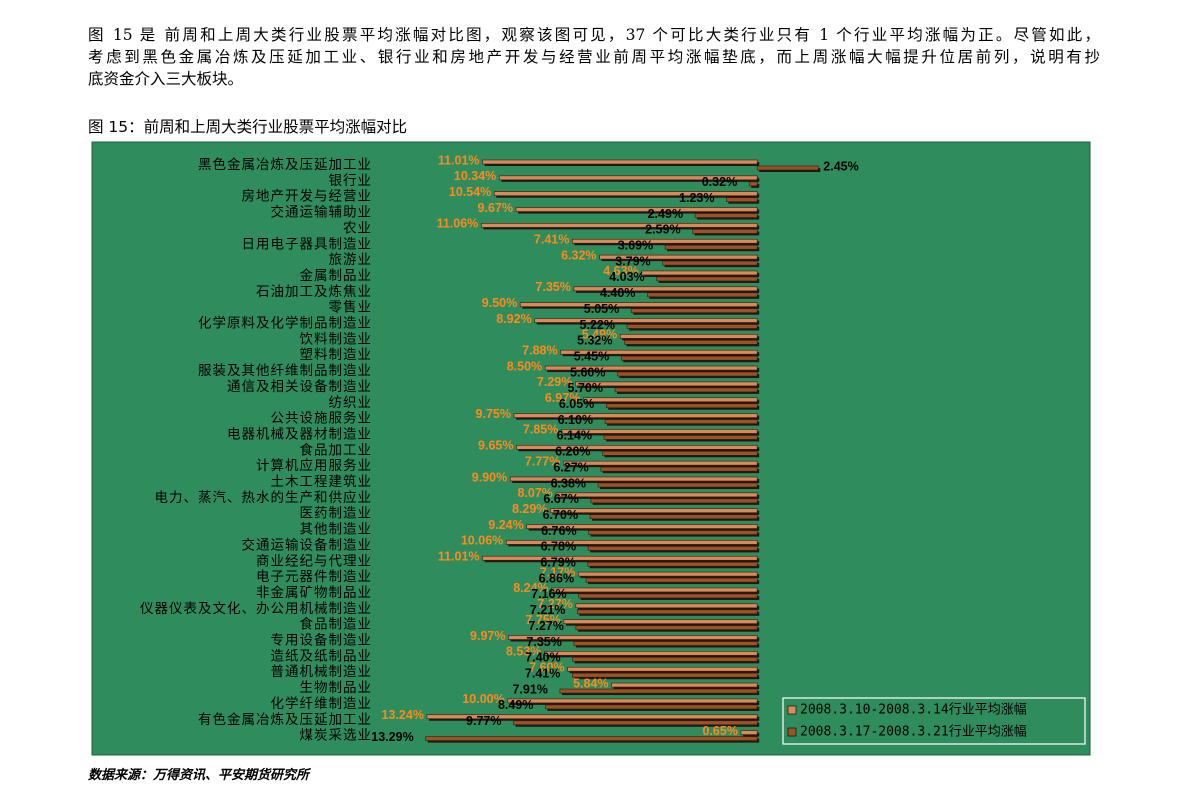 The height and width of the screenshot is (802, 1191). Describe the element at coordinates (351, 260) in the screenshot. I see `category-label: 旅游业` at that location.